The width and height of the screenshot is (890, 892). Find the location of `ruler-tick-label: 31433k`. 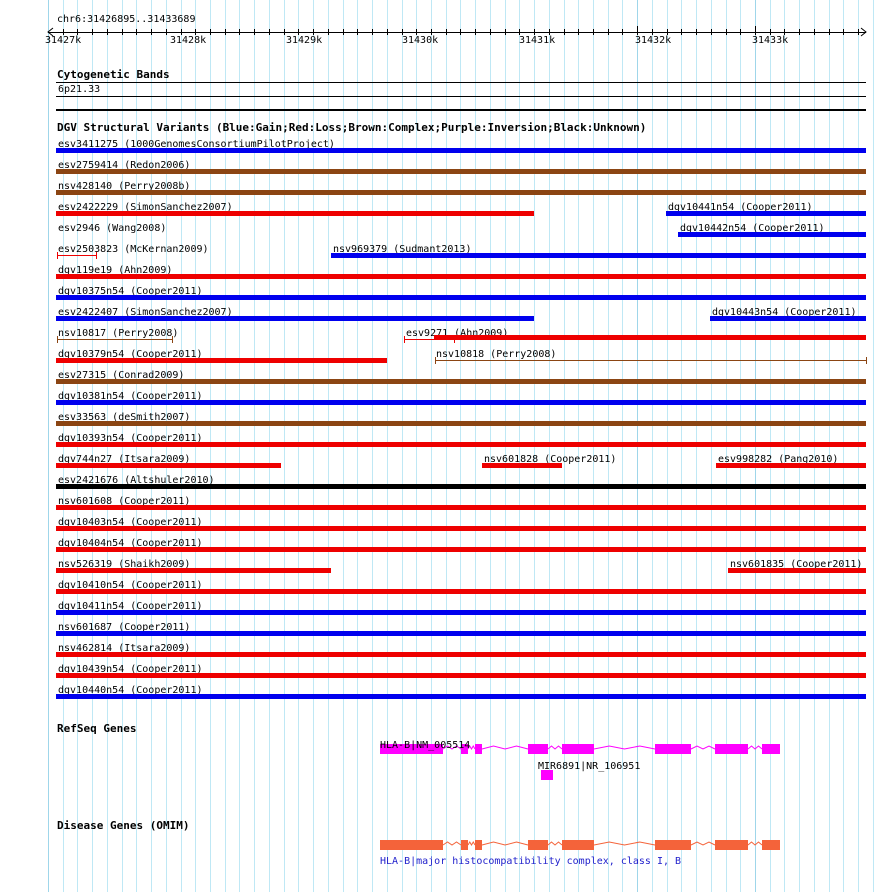

ruler-tick-label: 31433k is located at coordinates (770, 40).